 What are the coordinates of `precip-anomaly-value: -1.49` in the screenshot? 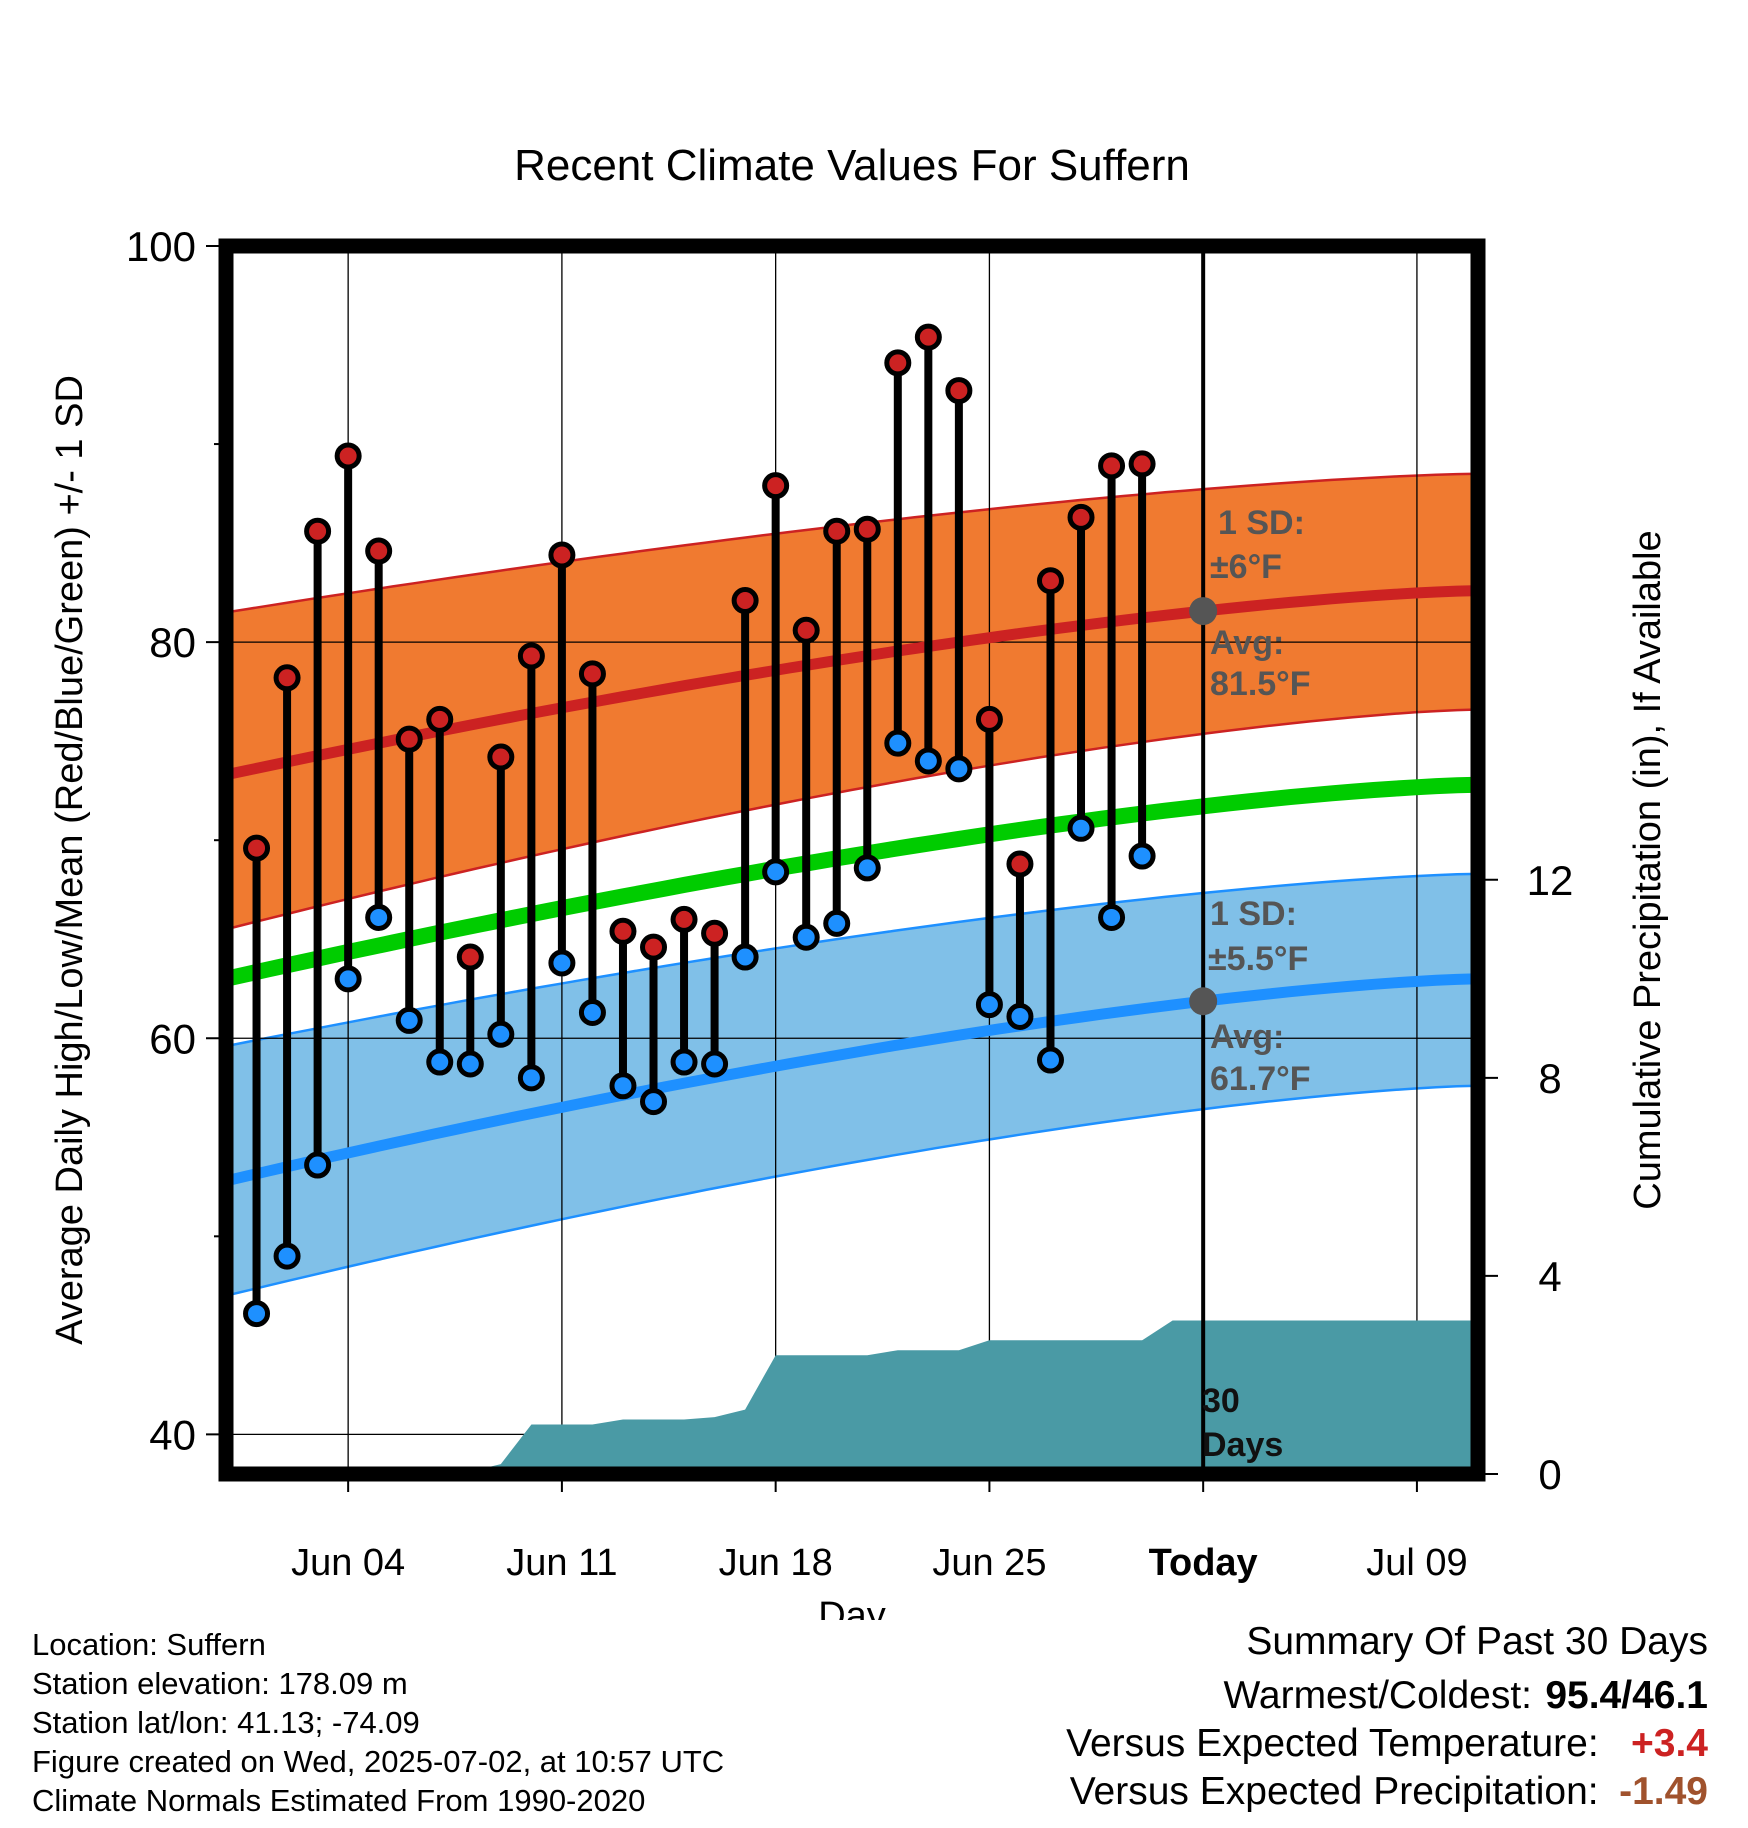 It's located at (1663, 1791).